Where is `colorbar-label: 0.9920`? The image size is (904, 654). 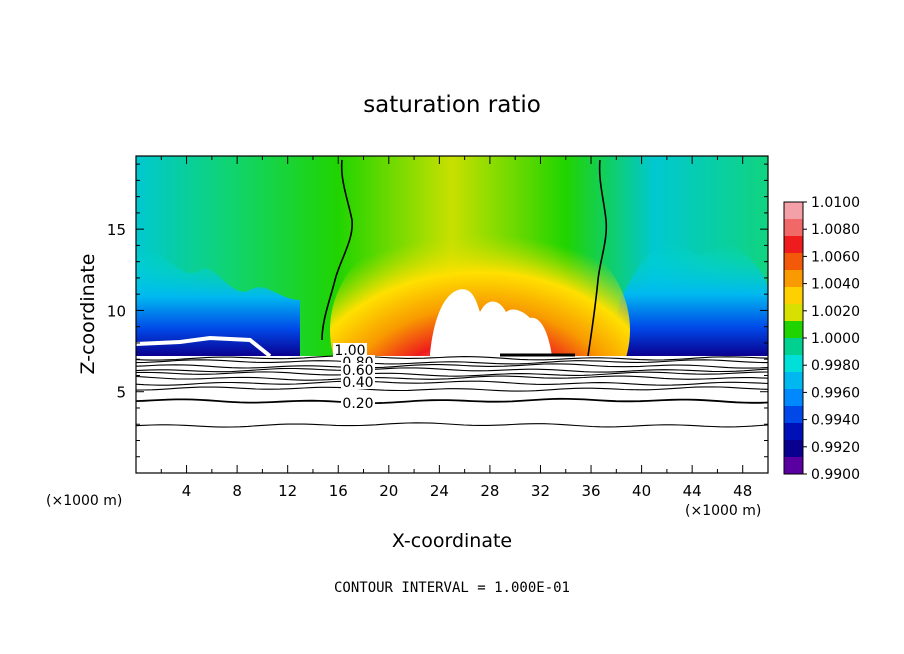
colorbar-label: 0.9920 is located at coordinates (835, 448).